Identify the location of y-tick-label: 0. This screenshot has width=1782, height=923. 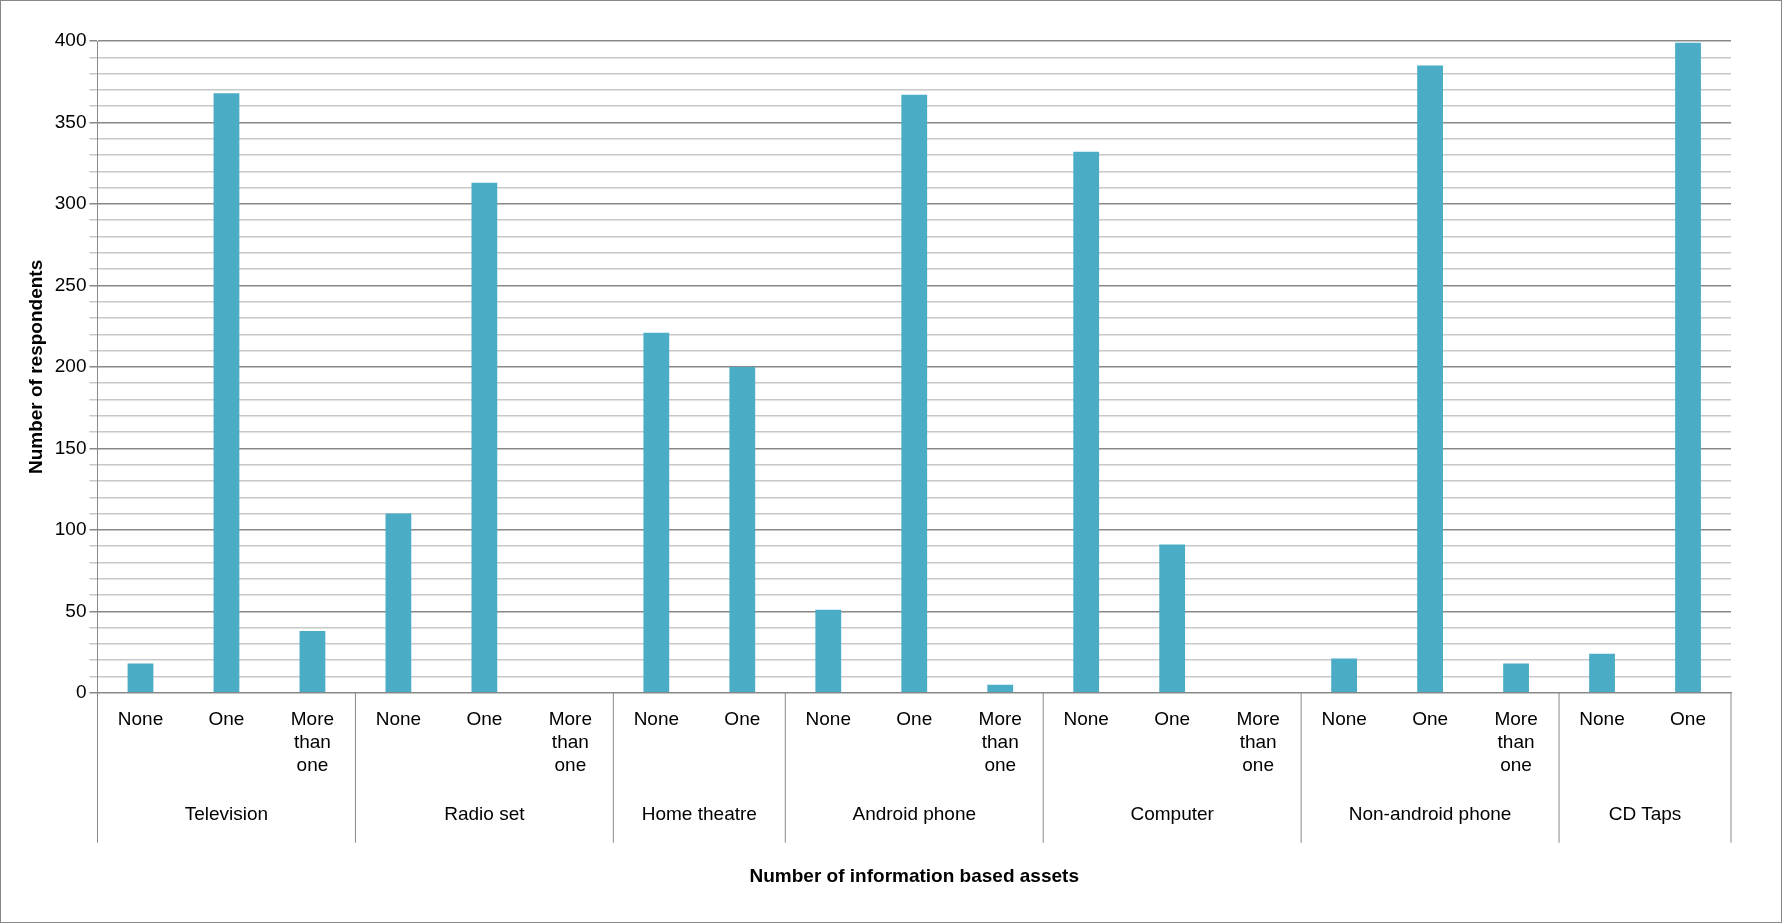
(81, 692).